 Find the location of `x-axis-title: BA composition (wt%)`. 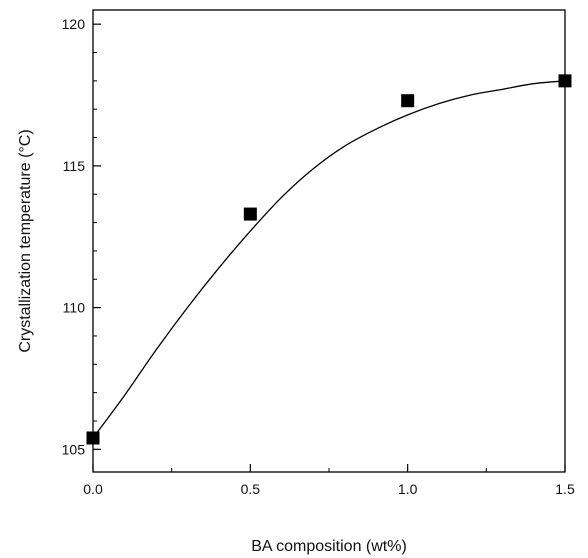

x-axis-title: BA composition (wt%) is located at coordinates (329, 546).